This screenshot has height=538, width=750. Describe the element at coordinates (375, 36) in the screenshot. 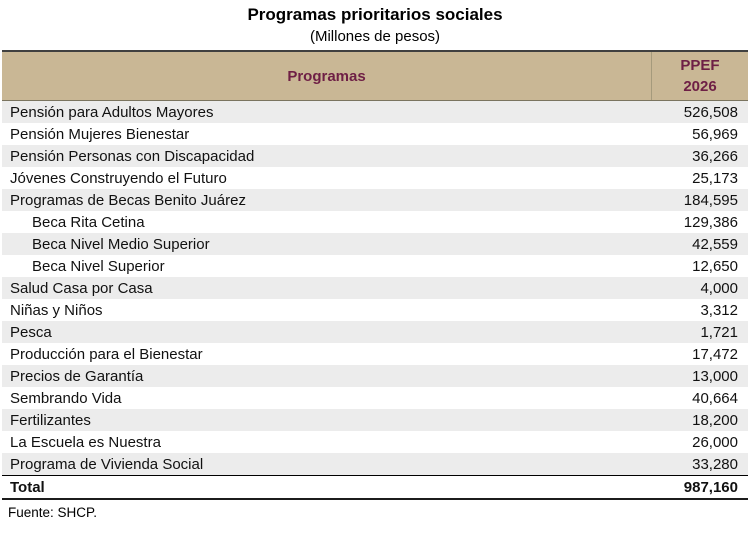

I see `page-subtitle: (Millones de pesos)` at that location.